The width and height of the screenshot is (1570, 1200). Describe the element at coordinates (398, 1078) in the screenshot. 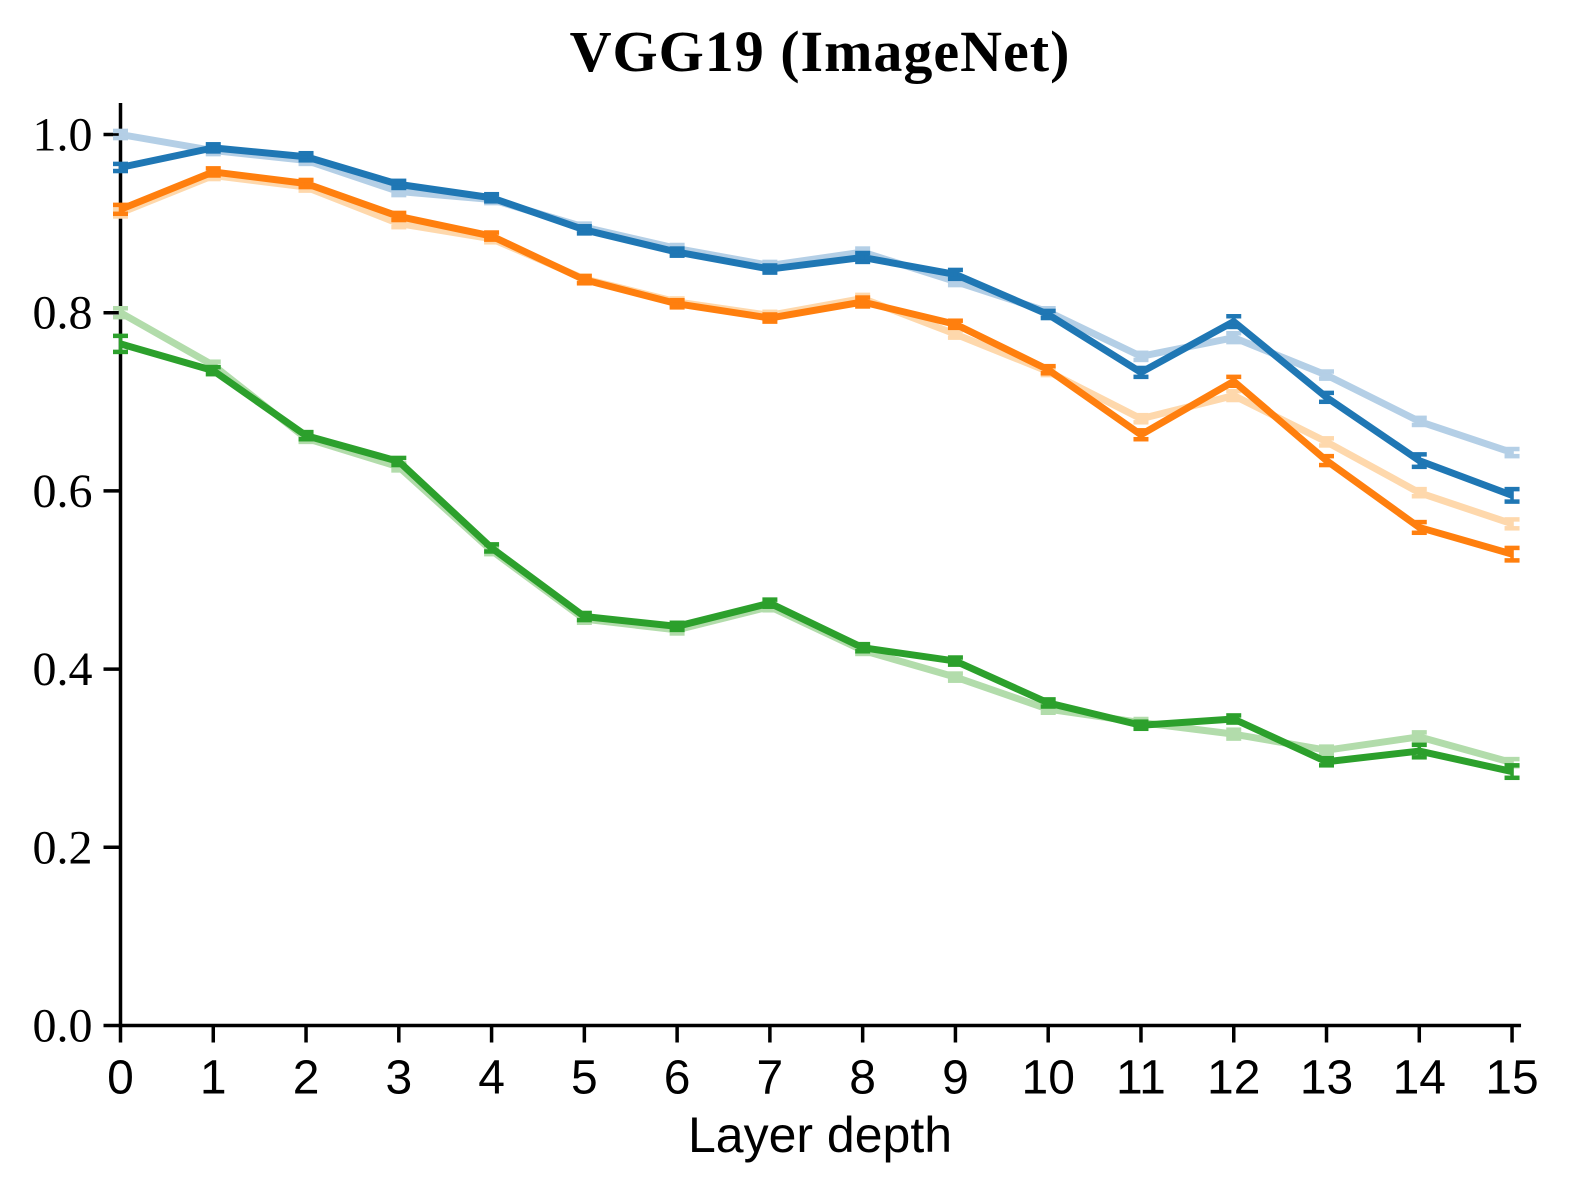

I see `x-tick-label: 3` at that location.